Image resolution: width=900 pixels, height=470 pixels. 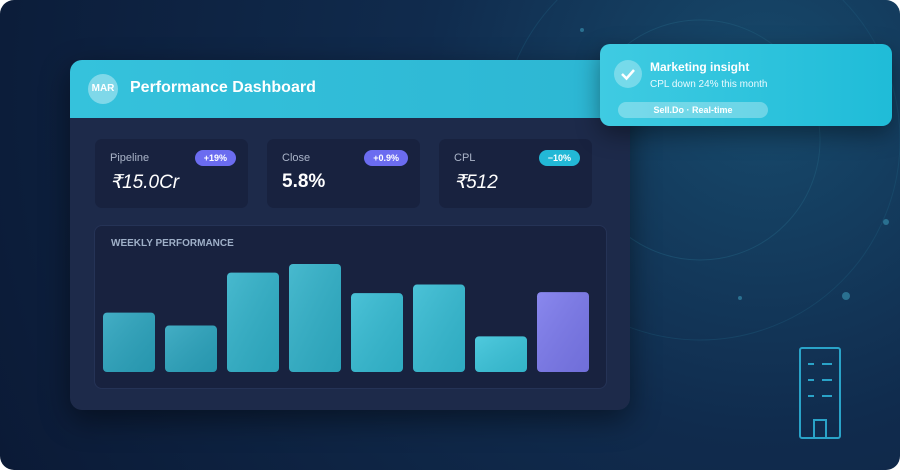 What do you see at coordinates (223, 87) in the screenshot?
I see `title: Performance Dashboard` at bounding box center [223, 87].